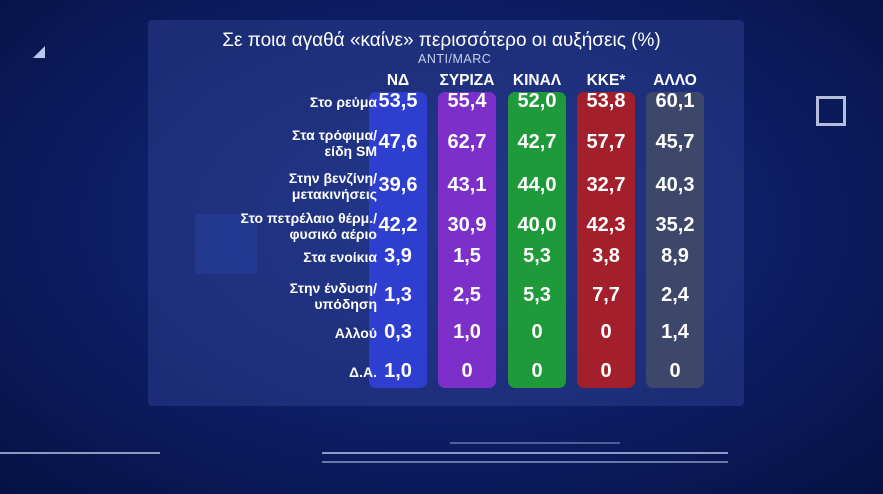 The image size is (883, 494). Describe the element at coordinates (606, 142) in the screenshot. I see `table-cell: 57,7` at that location.